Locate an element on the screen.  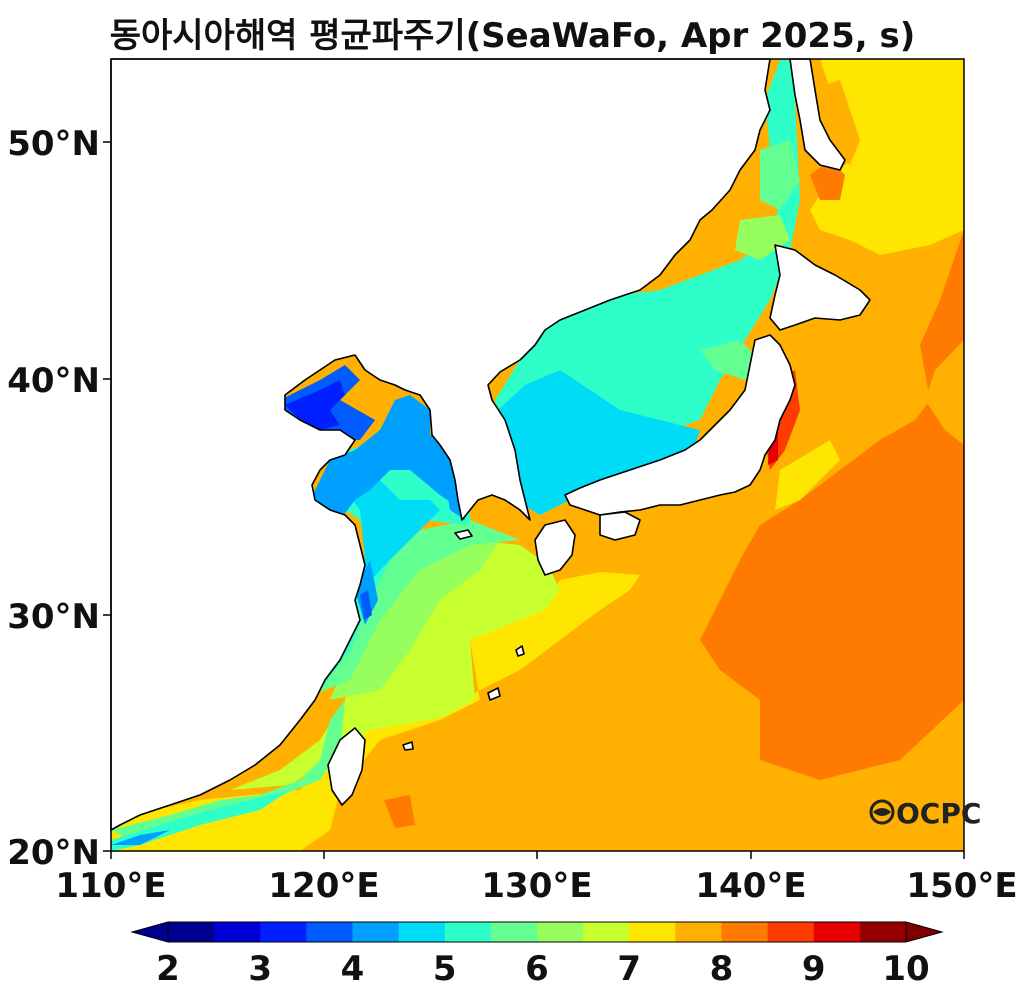
colorbar-tick-label: 3 is located at coordinates (260, 969).